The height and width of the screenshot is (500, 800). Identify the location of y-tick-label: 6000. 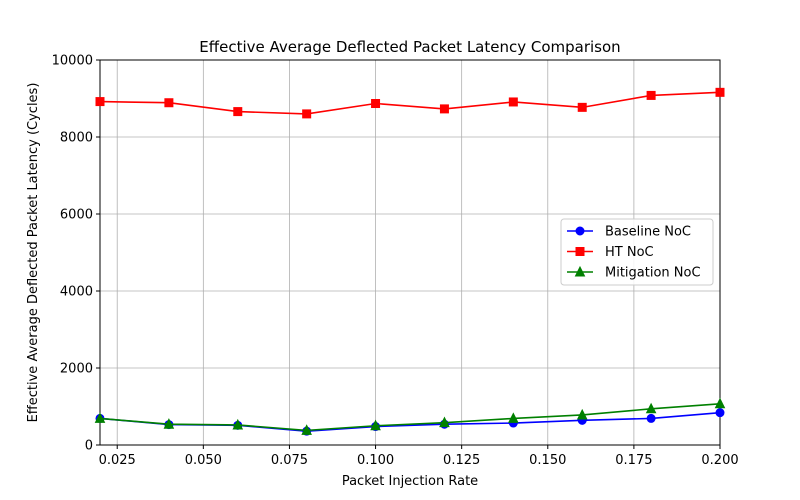
(76, 215).